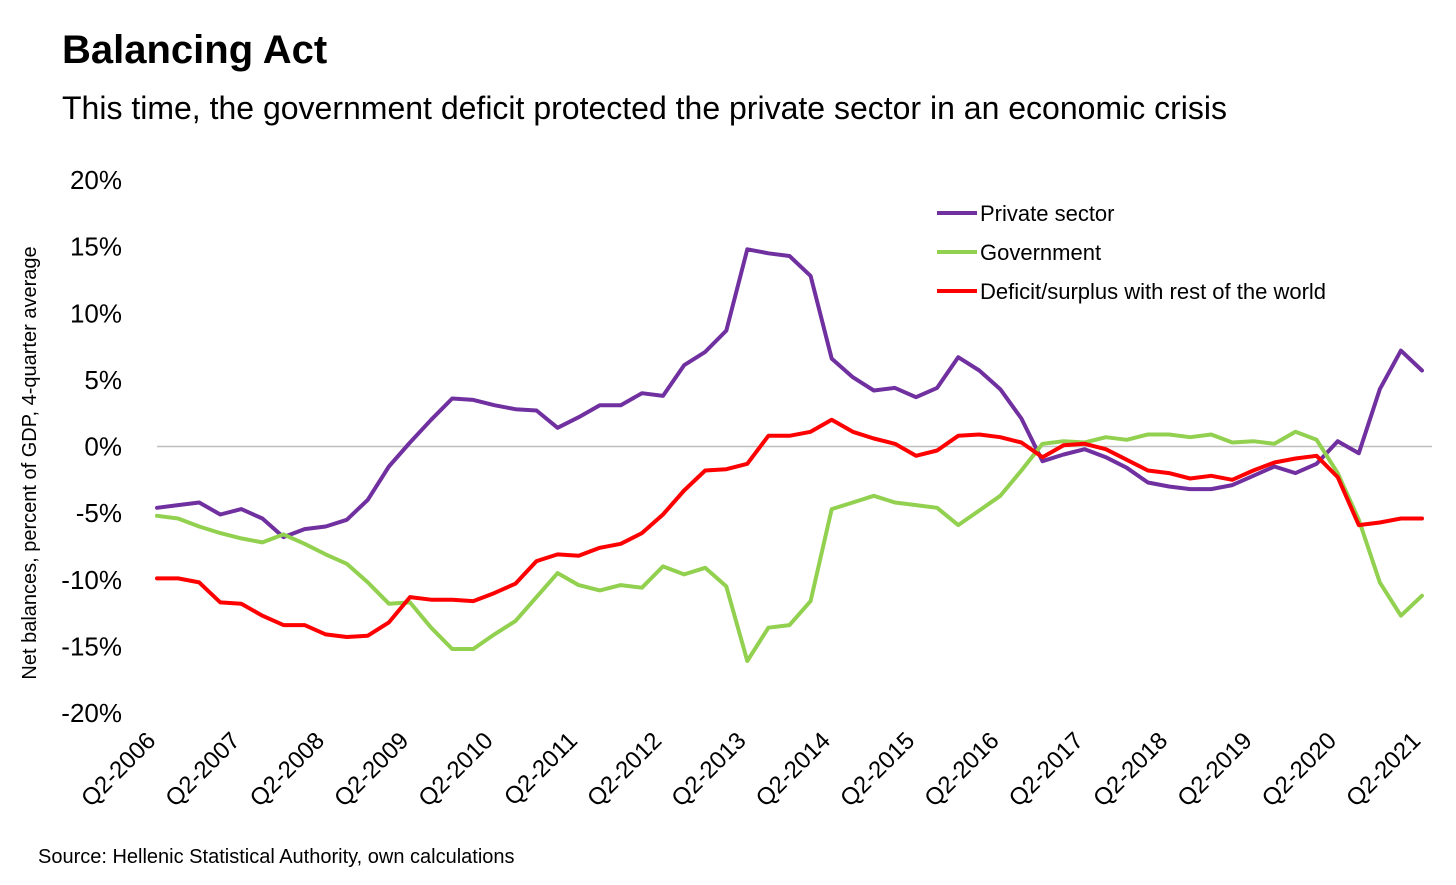  I want to click on y-tick-label: 15%, so click(96, 247).